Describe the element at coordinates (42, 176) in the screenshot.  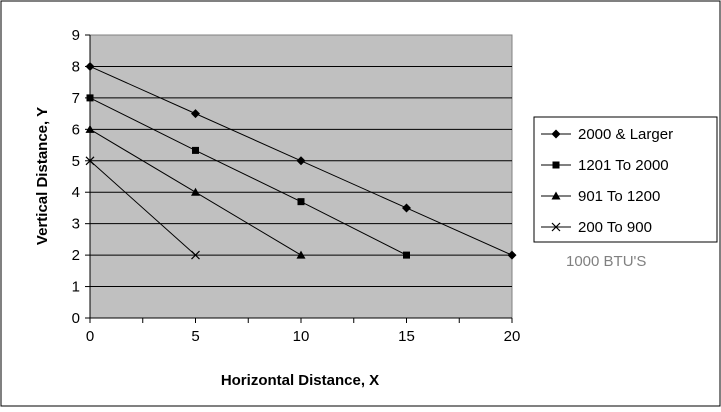
I see `y-axis-label: Vertical Distance, Y` at that location.